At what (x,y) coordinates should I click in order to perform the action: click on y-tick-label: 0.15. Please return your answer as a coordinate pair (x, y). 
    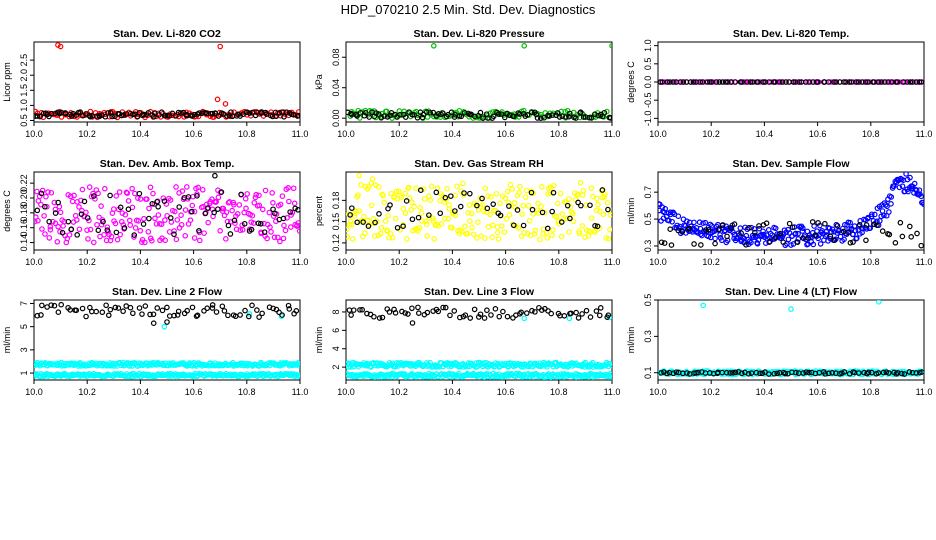
    Looking at the image, I should click on (336, 222).